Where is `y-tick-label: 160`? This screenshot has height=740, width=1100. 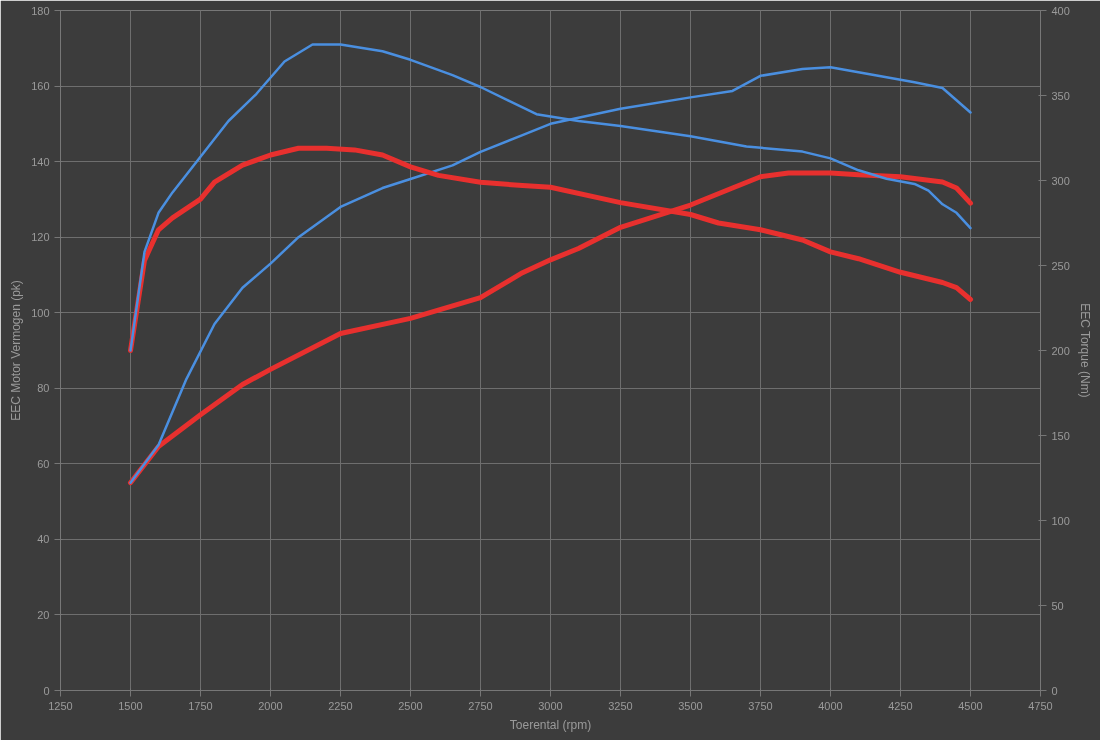
y-tick-label: 160 is located at coordinates (40, 86).